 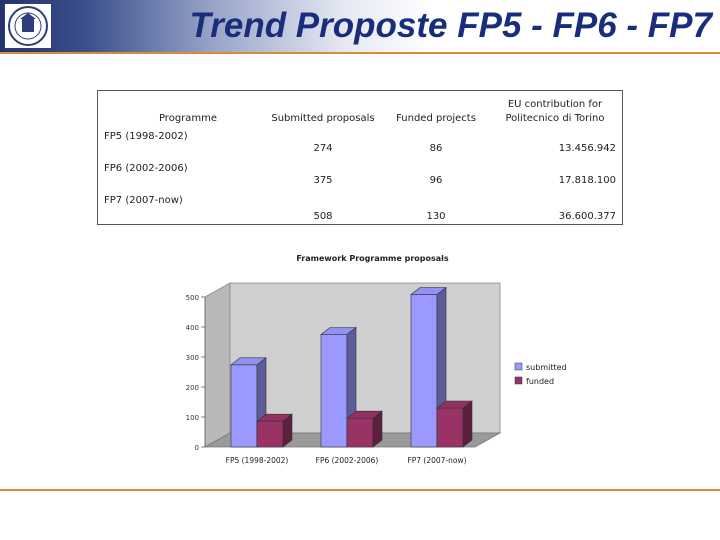 What do you see at coordinates (365, 358) in the screenshot?
I see `chart-back-wall` at bounding box center [365, 358].